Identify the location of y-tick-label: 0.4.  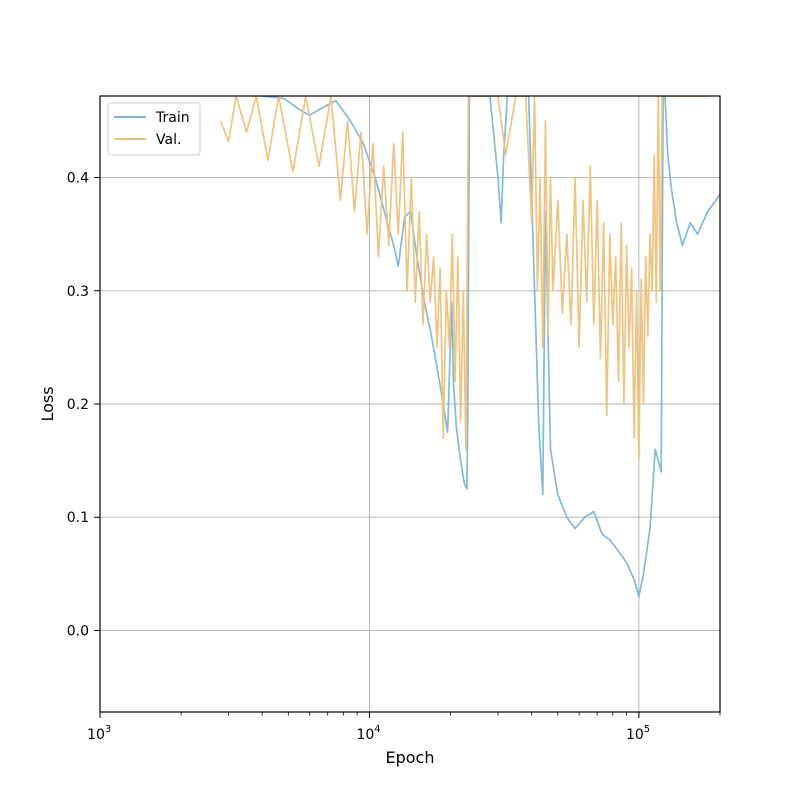
(78, 179).